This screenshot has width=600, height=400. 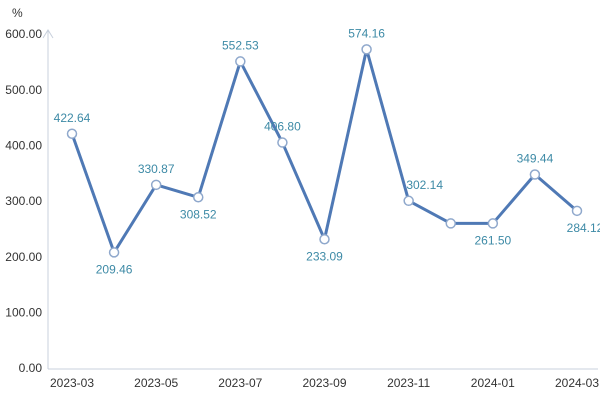 I want to click on value-label: 284.12, so click(x=583, y=228).